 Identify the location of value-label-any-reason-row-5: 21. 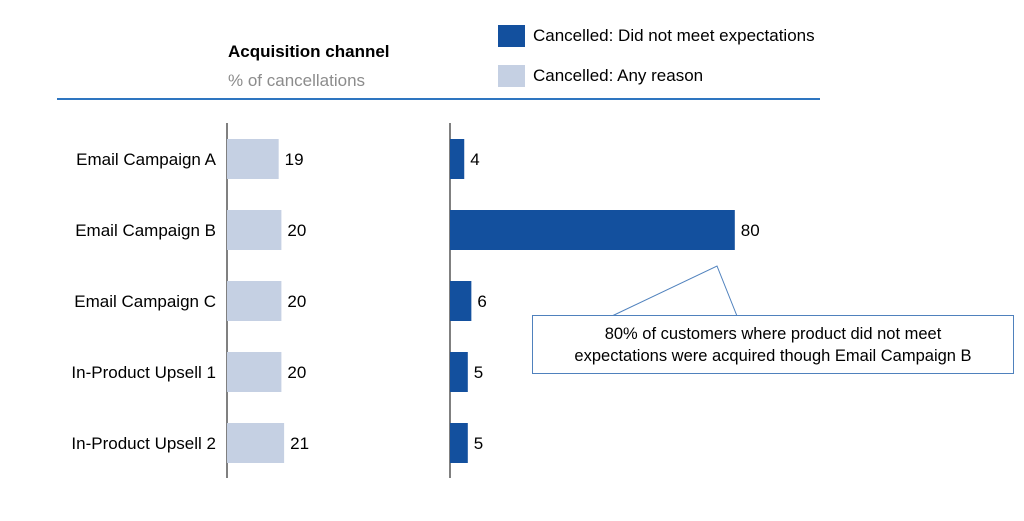
(299, 443).